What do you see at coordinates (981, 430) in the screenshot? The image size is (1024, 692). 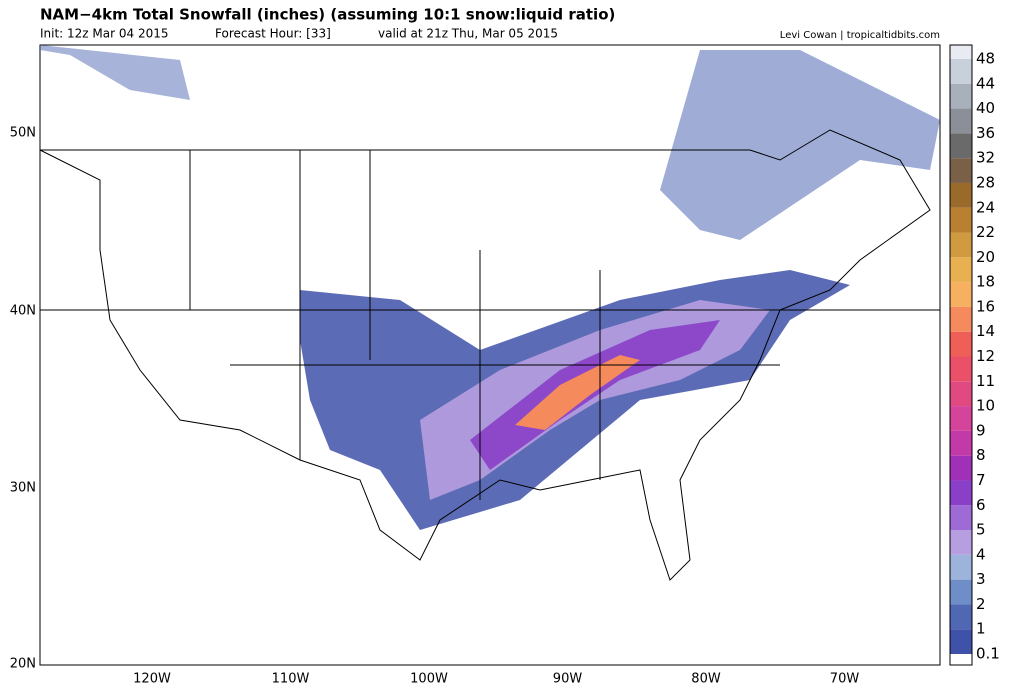 I see `colorbar-label: 9` at bounding box center [981, 430].